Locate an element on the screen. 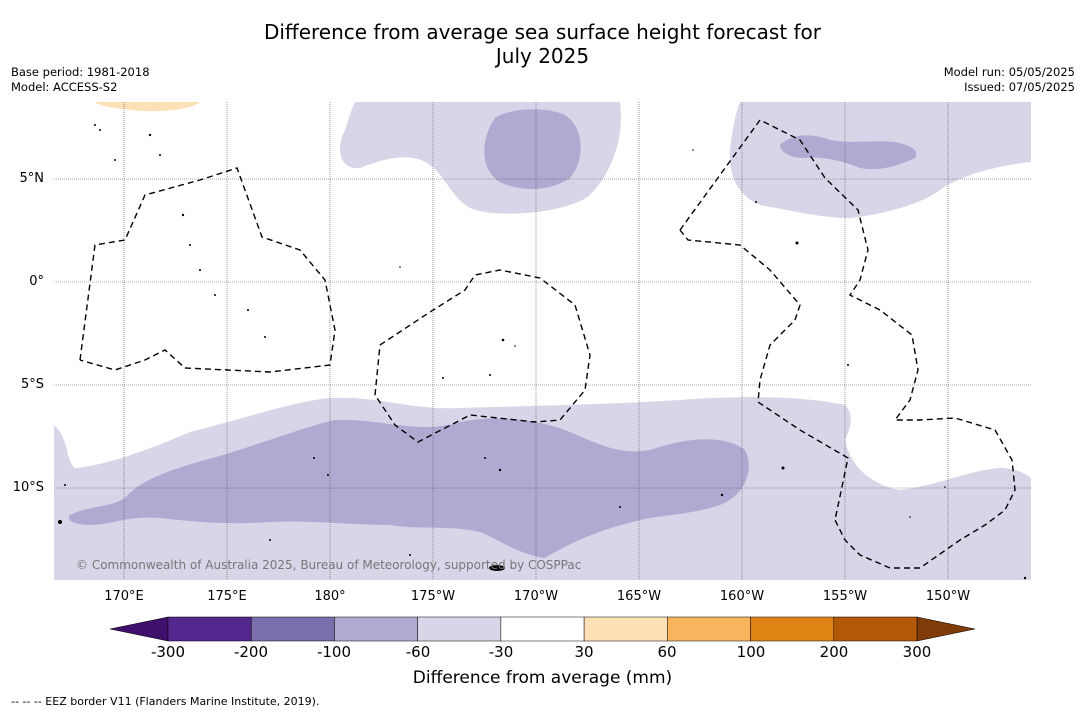 This screenshot has width=1085, height=713. cb-tick-label: 200 is located at coordinates (834, 652).